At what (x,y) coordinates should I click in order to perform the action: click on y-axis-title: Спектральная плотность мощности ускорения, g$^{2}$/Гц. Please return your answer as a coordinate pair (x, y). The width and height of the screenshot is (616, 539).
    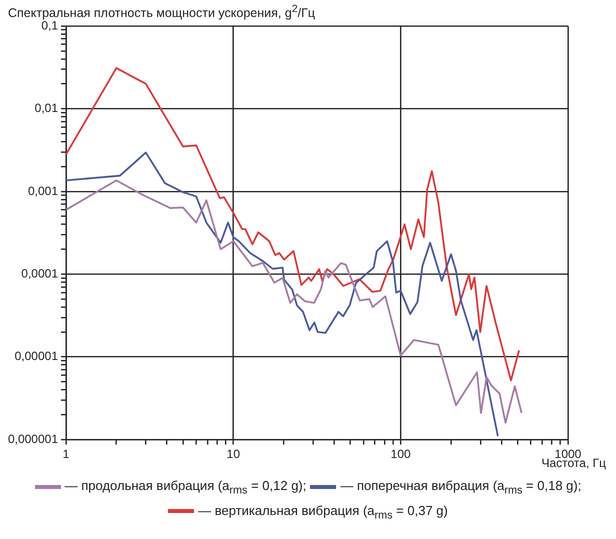
    Looking at the image, I should click on (162, 12).